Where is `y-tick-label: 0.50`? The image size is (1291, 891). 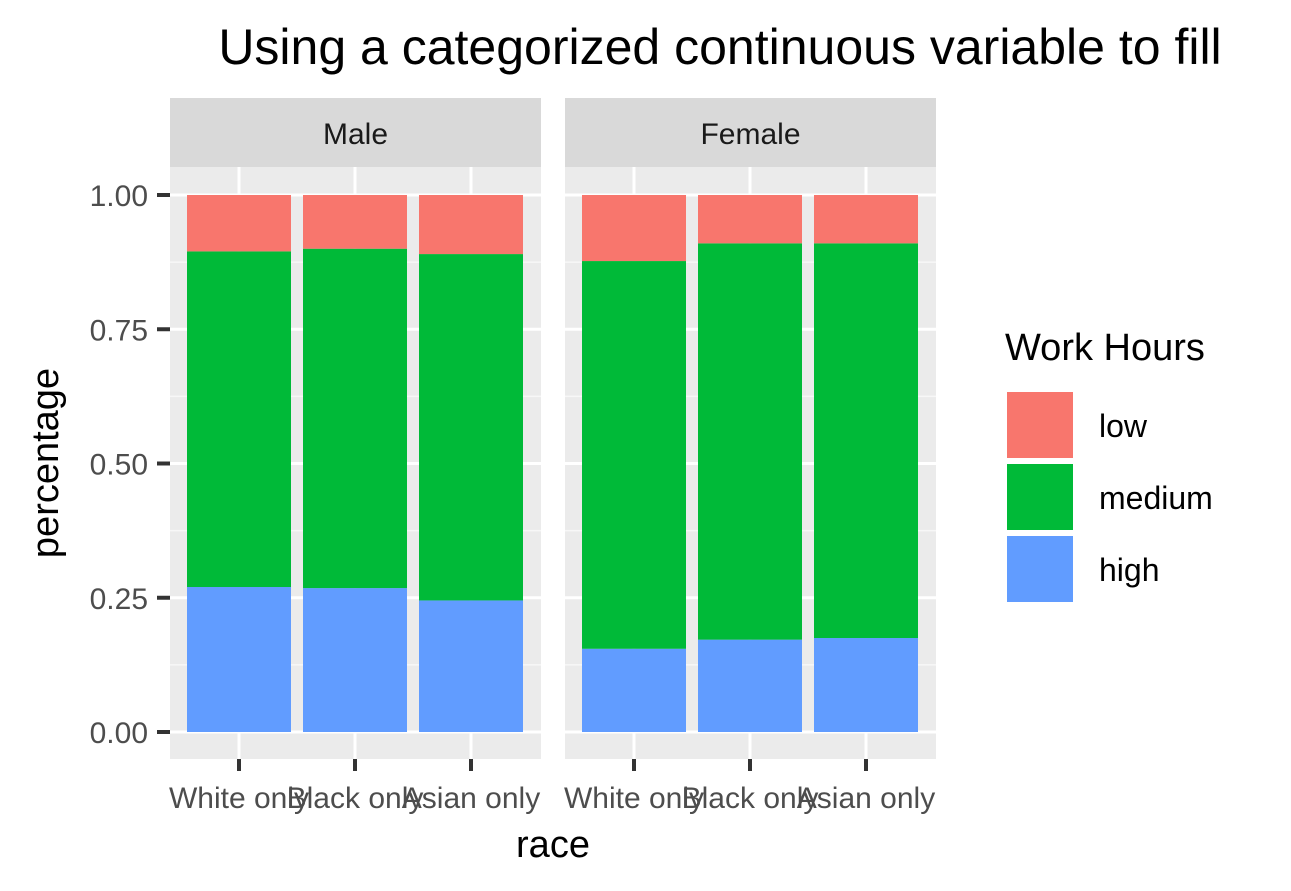 y-tick-label: 0.50 is located at coordinates (119, 465).